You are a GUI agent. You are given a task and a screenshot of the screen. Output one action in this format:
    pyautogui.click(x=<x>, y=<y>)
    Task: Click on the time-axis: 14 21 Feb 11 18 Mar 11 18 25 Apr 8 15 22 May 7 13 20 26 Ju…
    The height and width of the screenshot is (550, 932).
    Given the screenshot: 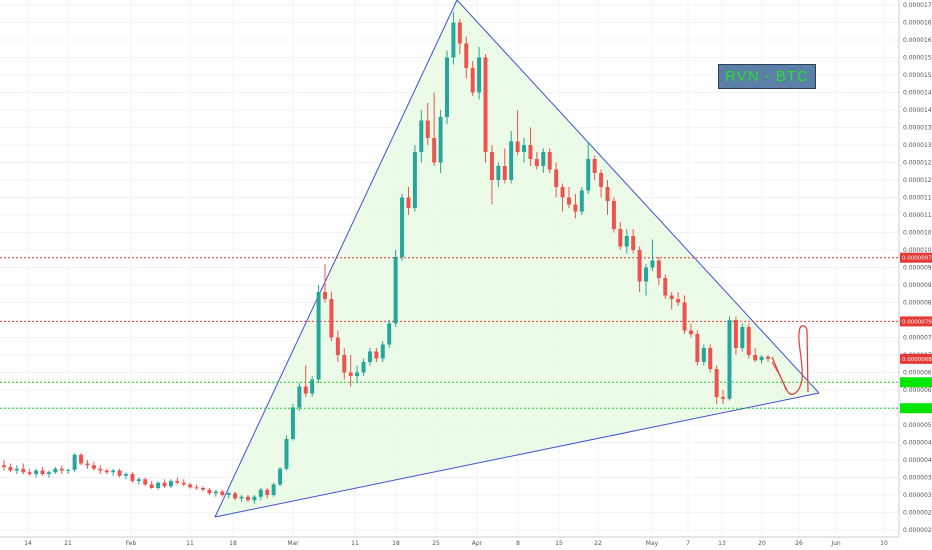 What is the action you would take?
    pyautogui.click(x=449, y=541)
    